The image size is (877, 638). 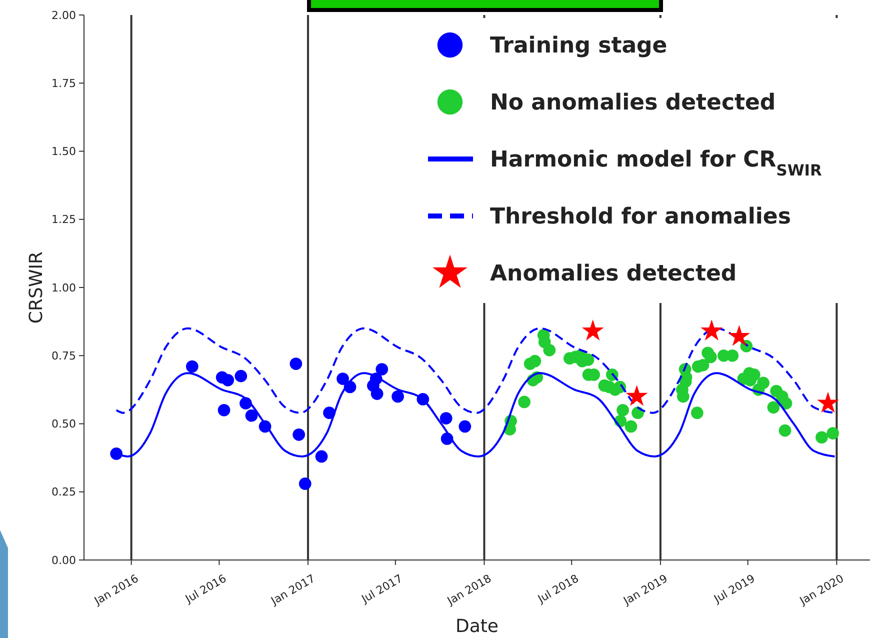 What do you see at coordinates (656, 164) in the screenshot?
I see `legend-label: Harmonic model for CR$_{SWIR}$` at bounding box center [656, 164].